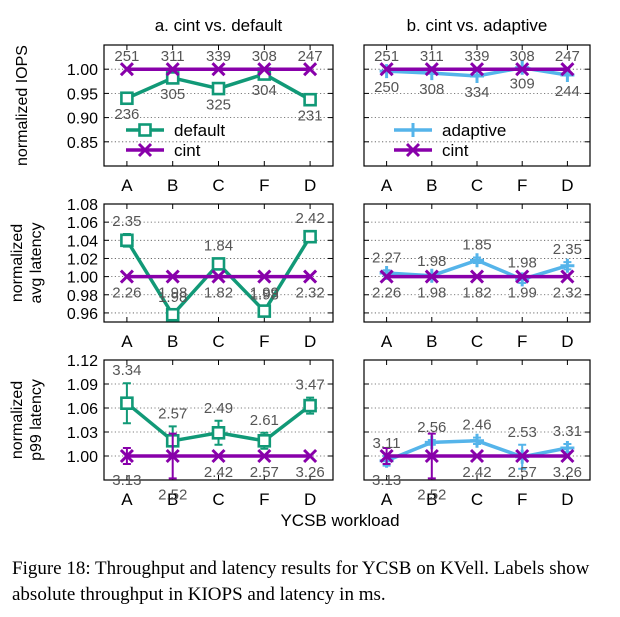  Describe the element at coordinates (173, 56) in the screenshot. I see `data-label: 311` at that location.